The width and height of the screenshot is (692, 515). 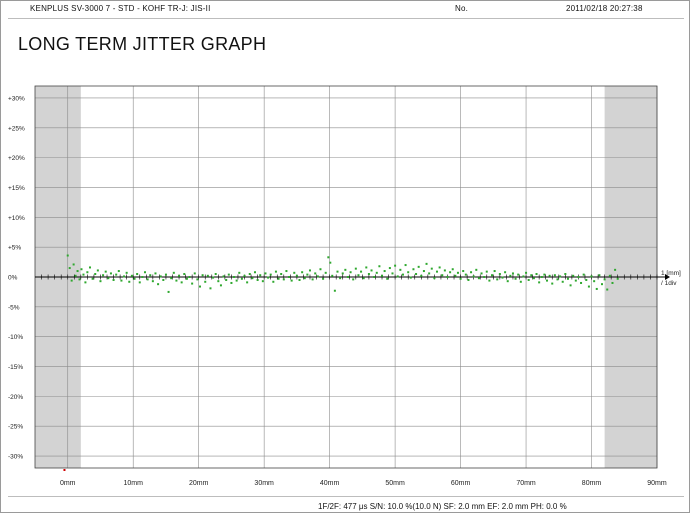 I want to click on x-tick-label: 50mm, so click(x=395, y=483).